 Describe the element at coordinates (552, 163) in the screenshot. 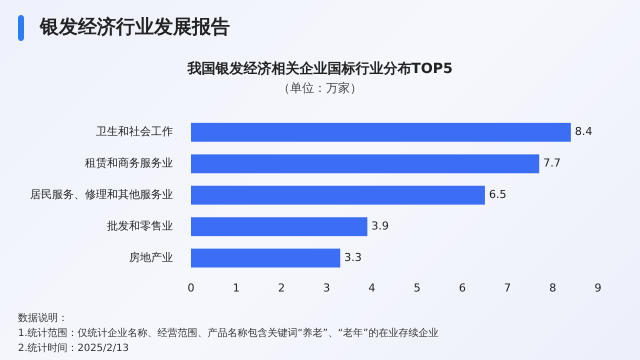

I see `data-label: 7.7` at that location.